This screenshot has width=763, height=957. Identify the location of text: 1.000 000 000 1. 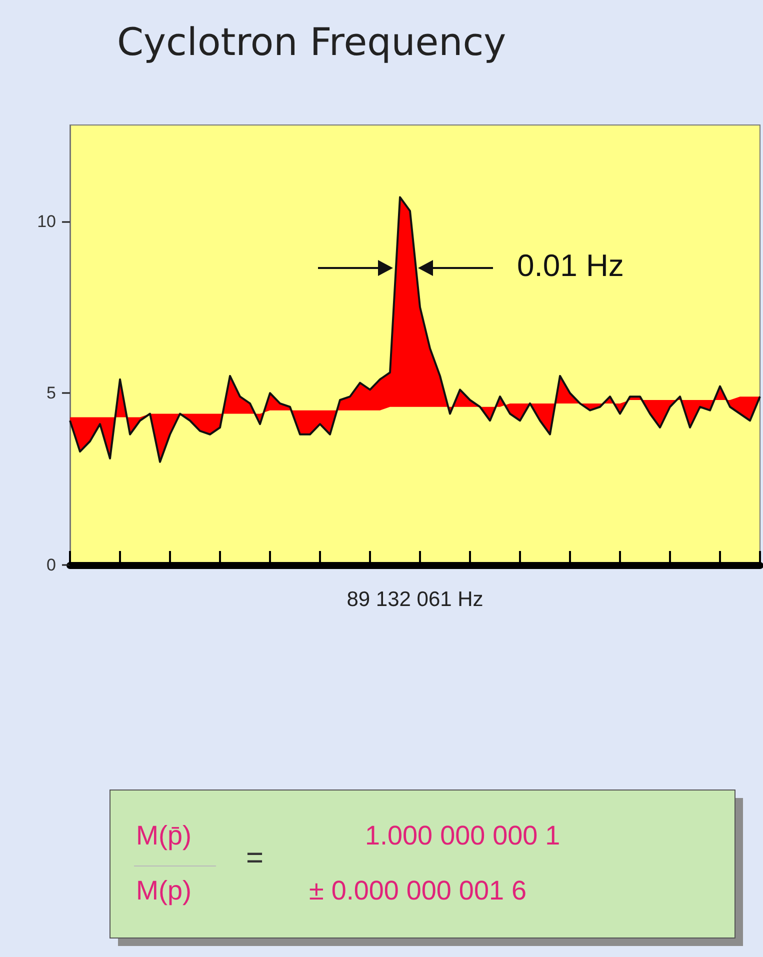
(462, 835).